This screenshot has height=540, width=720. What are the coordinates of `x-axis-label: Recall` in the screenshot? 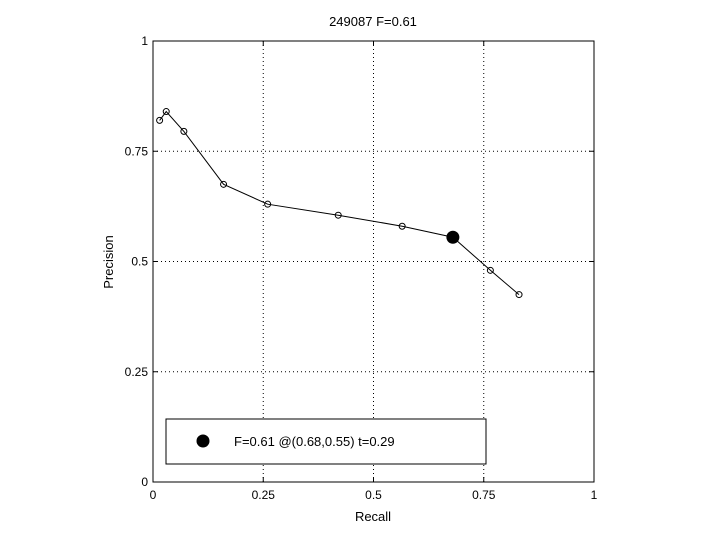 It's located at (373, 516).